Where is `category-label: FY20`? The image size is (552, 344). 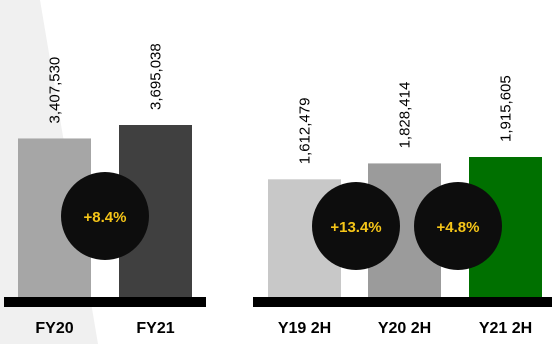
category-label: FY20 is located at coordinates (54, 328).